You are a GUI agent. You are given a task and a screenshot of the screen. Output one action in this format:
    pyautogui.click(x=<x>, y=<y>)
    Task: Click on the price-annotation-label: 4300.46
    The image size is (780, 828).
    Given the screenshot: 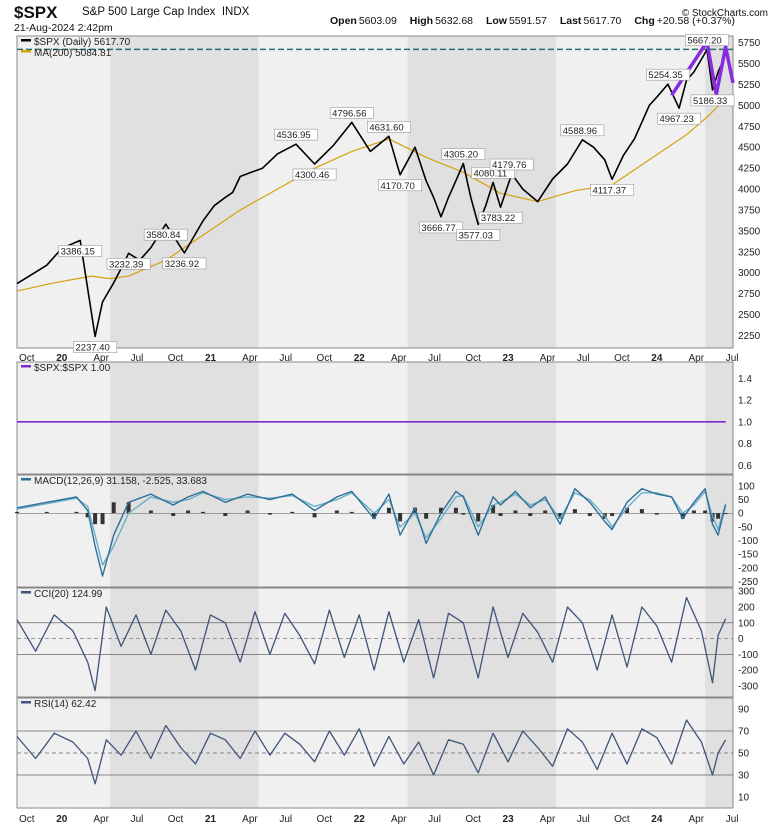 What is the action you would take?
    pyautogui.click(x=312, y=175)
    